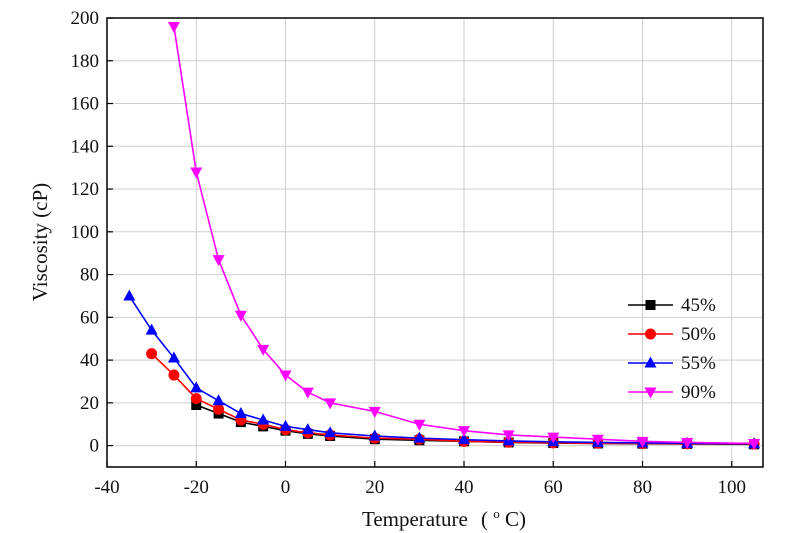 The height and width of the screenshot is (533, 800). I want to click on y-tick-label: 100, so click(85, 232).